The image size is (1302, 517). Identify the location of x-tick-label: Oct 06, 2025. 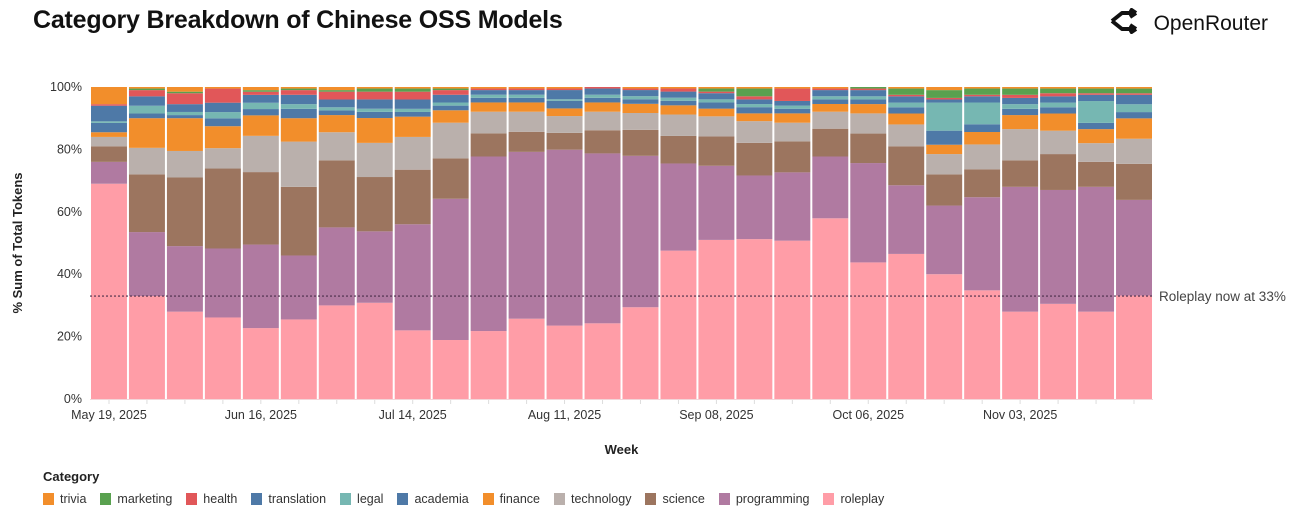
(868, 415).